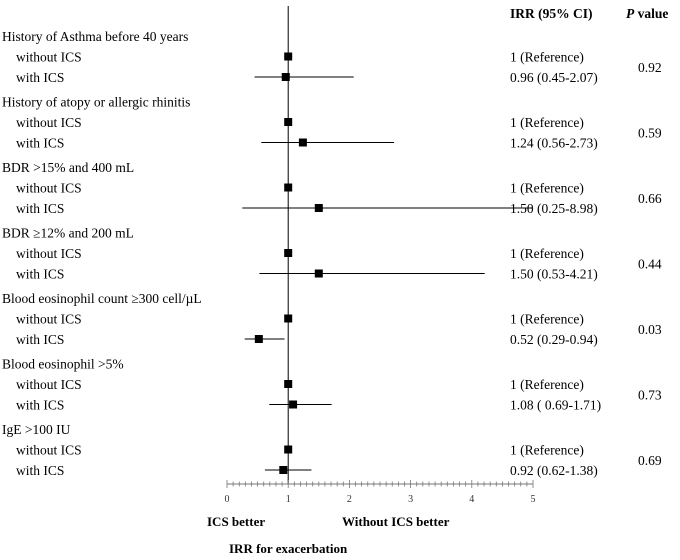  What do you see at coordinates (96, 102) in the screenshot?
I see `subgroup-label: History of atopy or allergic rhinitis` at bounding box center [96, 102].